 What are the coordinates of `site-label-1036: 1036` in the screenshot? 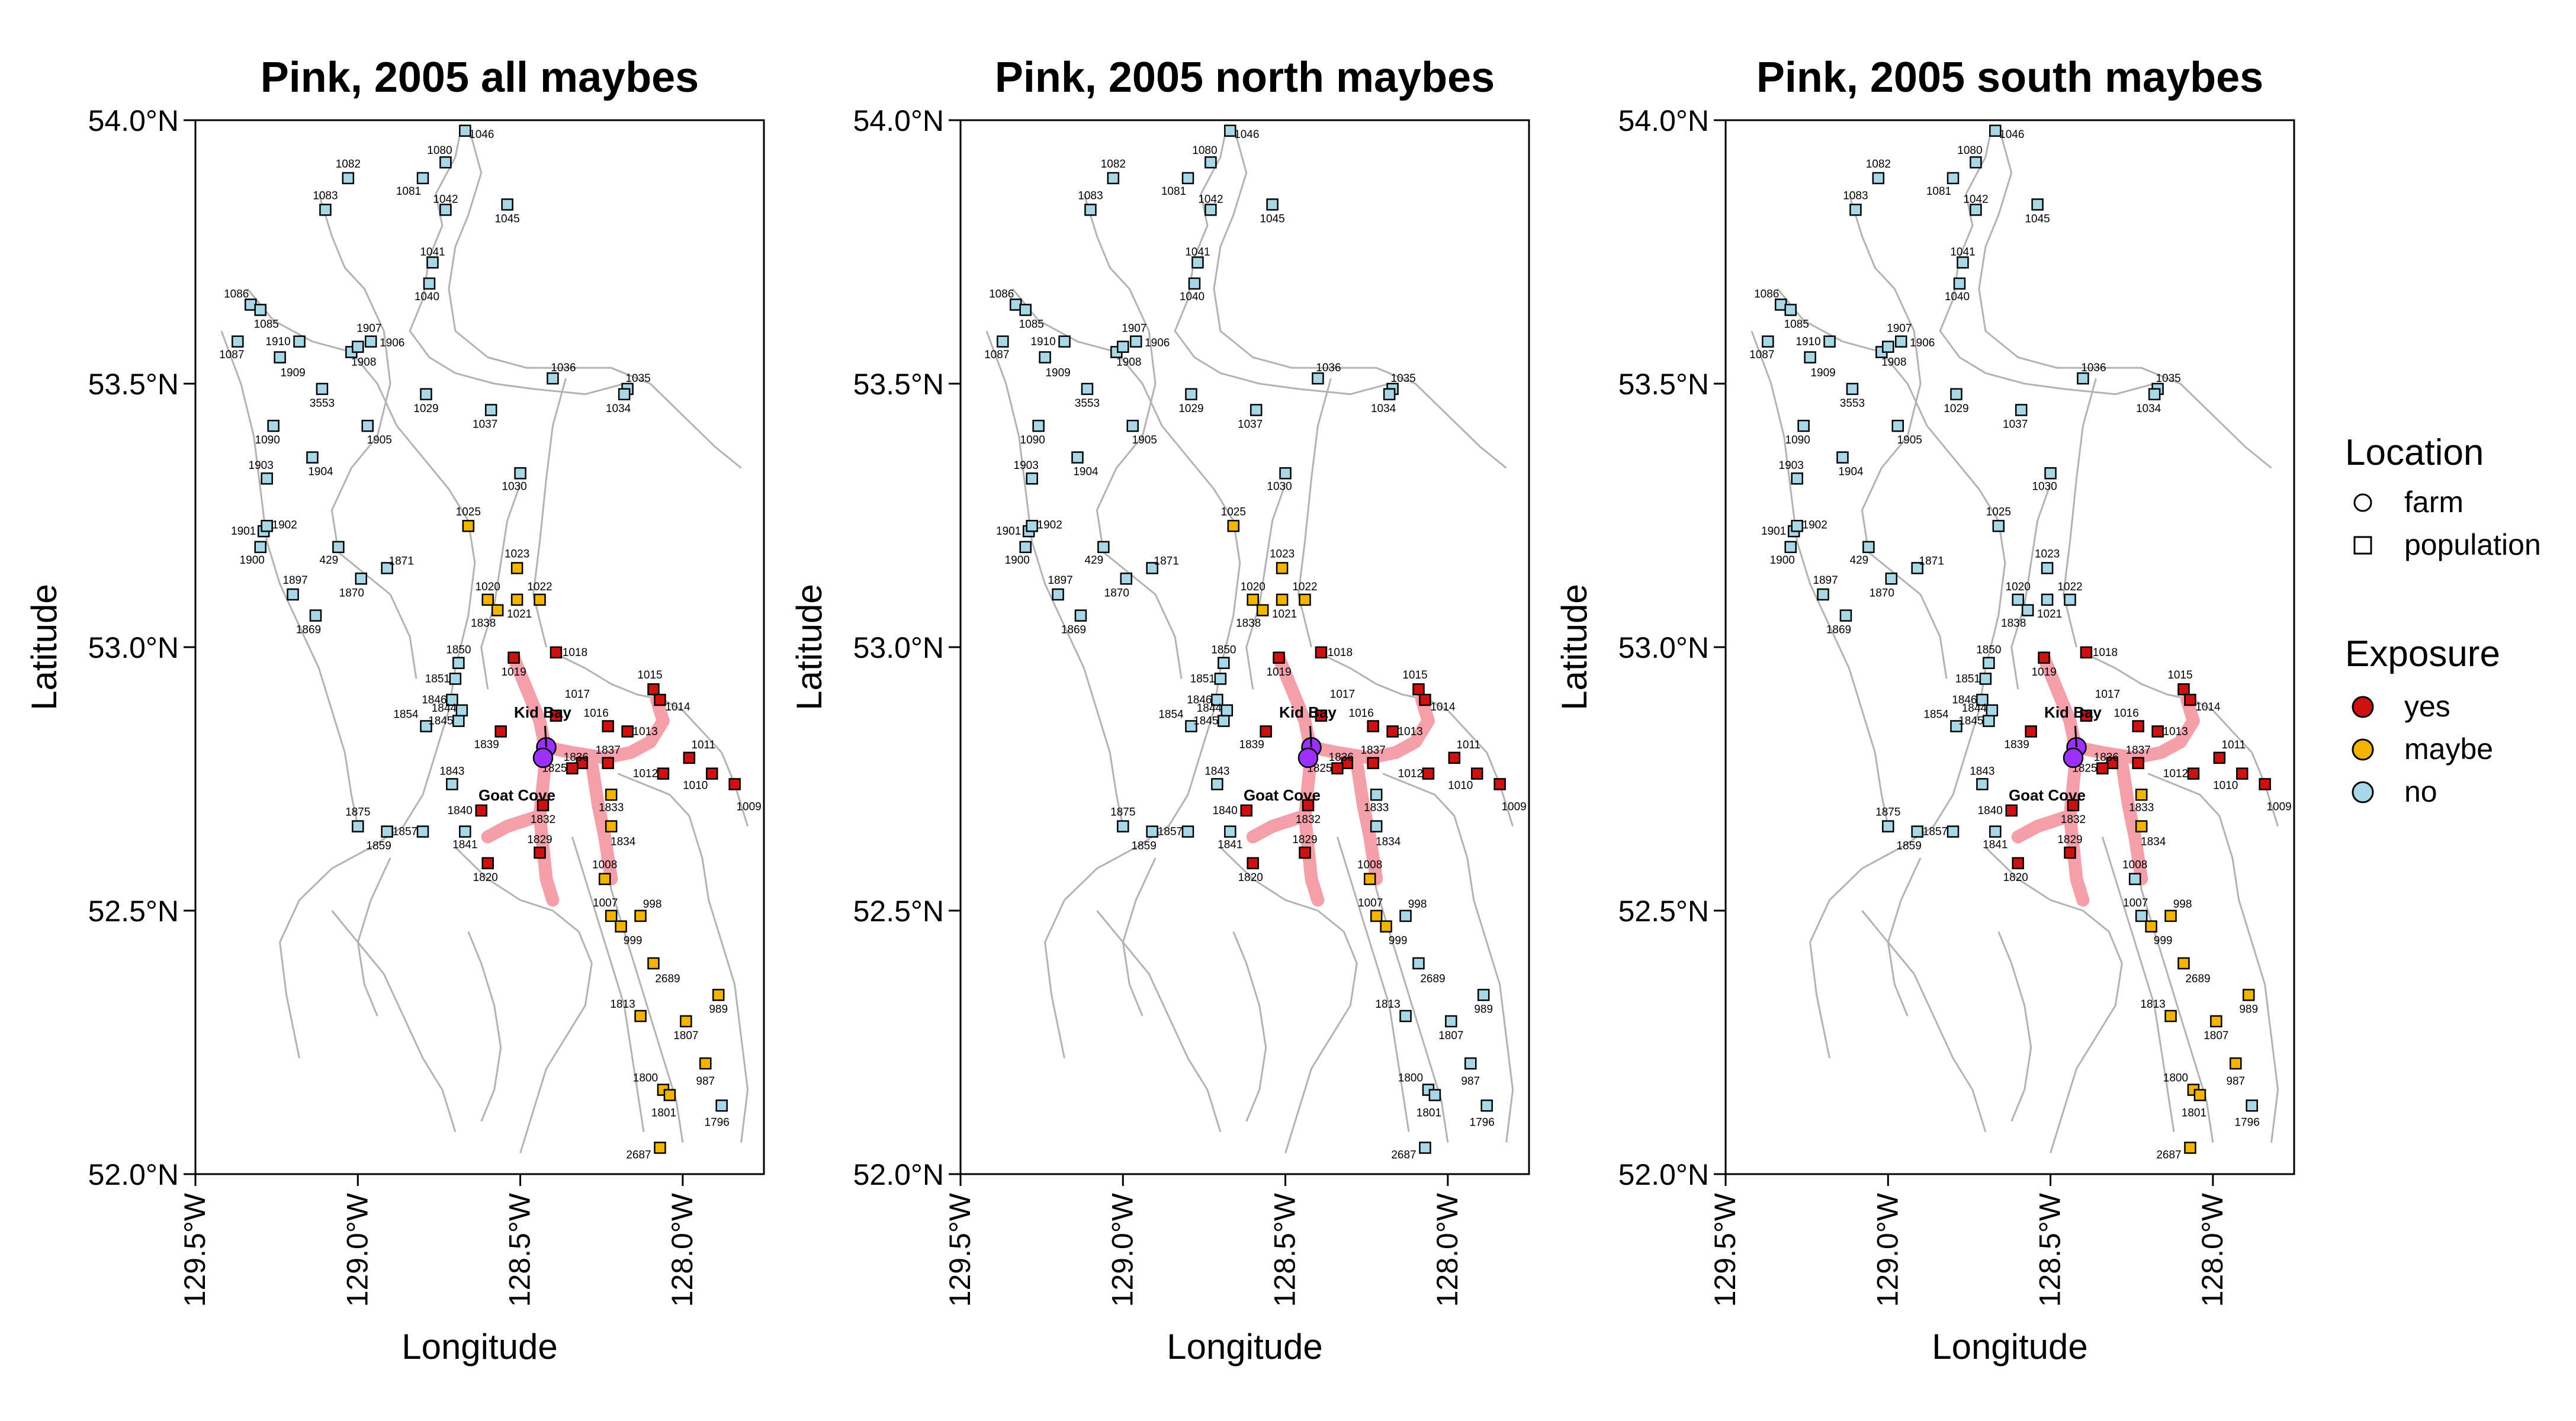 It's located at (563, 368).